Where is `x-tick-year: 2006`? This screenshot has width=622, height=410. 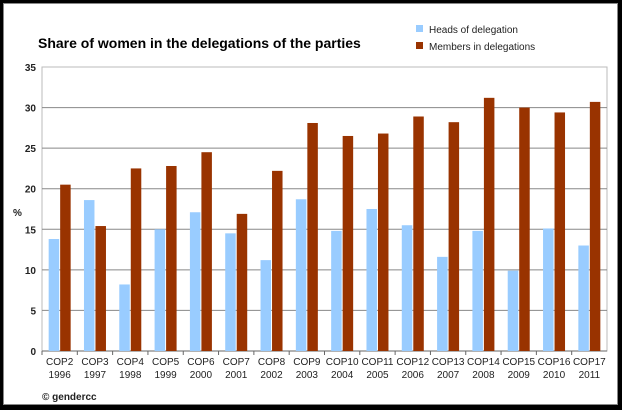
x-tick-year: 2006 is located at coordinates (413, 375).